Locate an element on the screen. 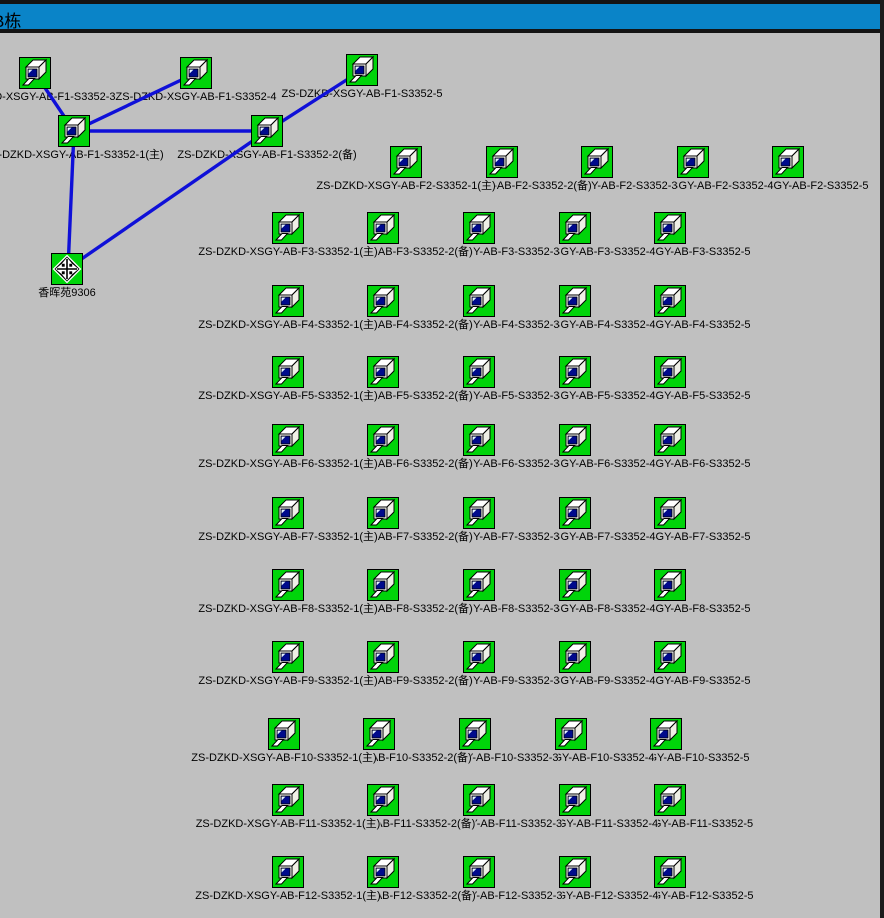 The height and width of the screenshot is (918, 884). window-border-top is located at coordinates (442, 2).